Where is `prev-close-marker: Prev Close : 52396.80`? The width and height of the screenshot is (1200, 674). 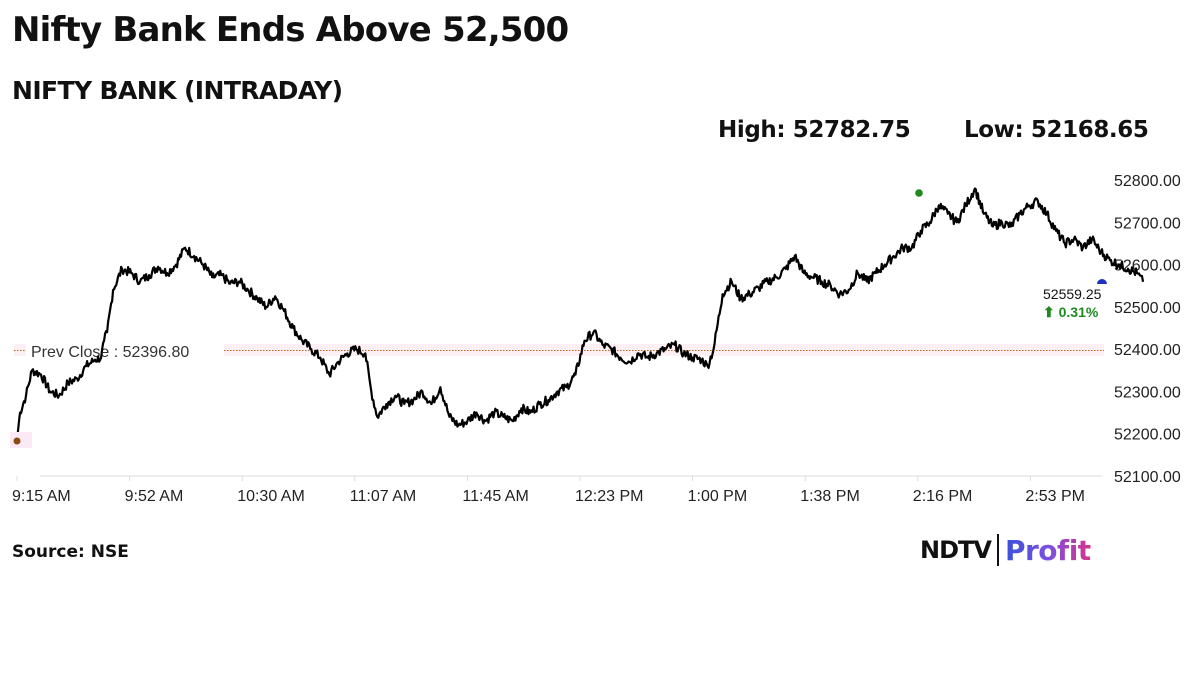
prev-close-marker: Prev Close : 52396.80 is located at coordinates (559, 351).